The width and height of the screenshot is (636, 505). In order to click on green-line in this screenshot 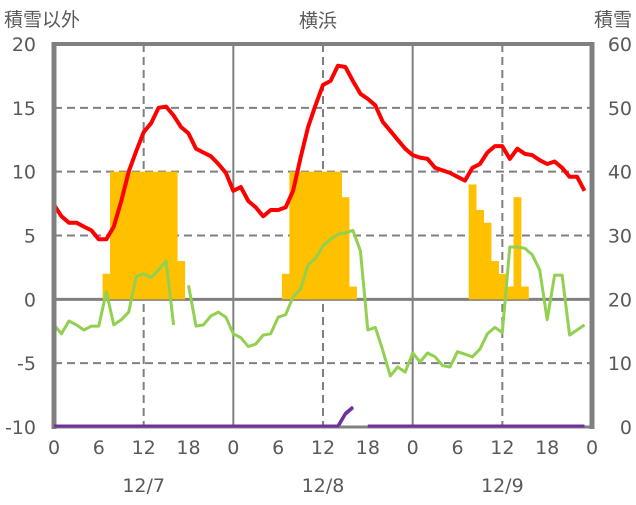, I will do `click(114, 297)`.